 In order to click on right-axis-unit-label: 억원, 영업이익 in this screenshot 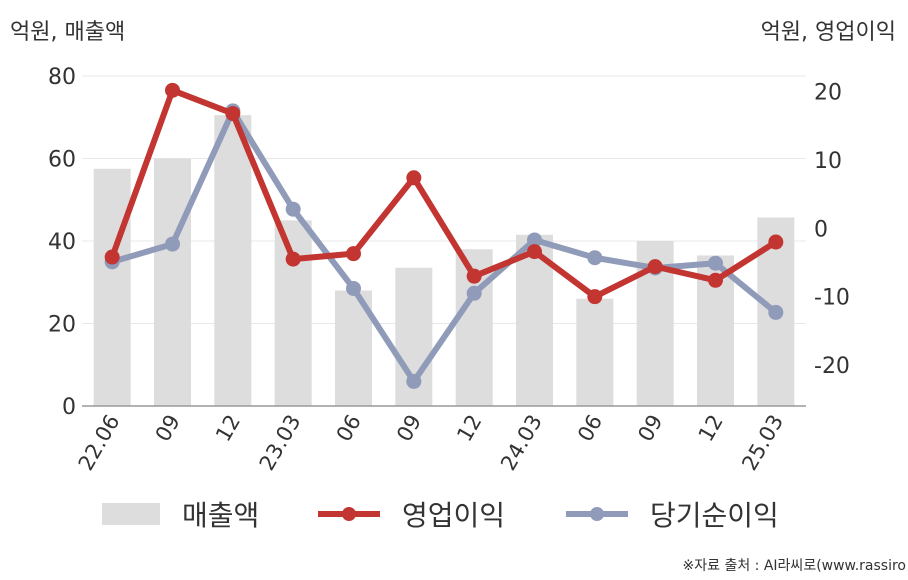, I will do `click(828, 32)`.